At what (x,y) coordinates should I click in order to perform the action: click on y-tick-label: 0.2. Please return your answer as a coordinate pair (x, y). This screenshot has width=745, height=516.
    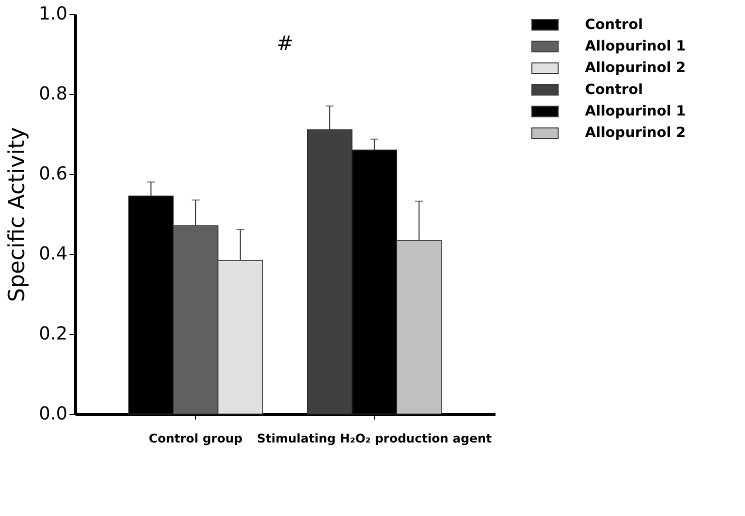
    Looking at the image, I should click on (53, 334).